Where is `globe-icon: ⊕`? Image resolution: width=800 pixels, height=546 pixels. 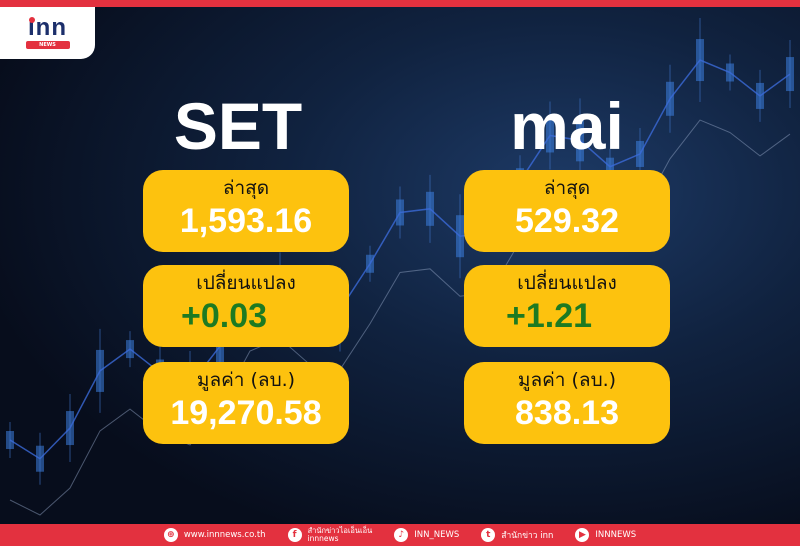
globe-icon: ⊕ is located at coordinates (170, 535).